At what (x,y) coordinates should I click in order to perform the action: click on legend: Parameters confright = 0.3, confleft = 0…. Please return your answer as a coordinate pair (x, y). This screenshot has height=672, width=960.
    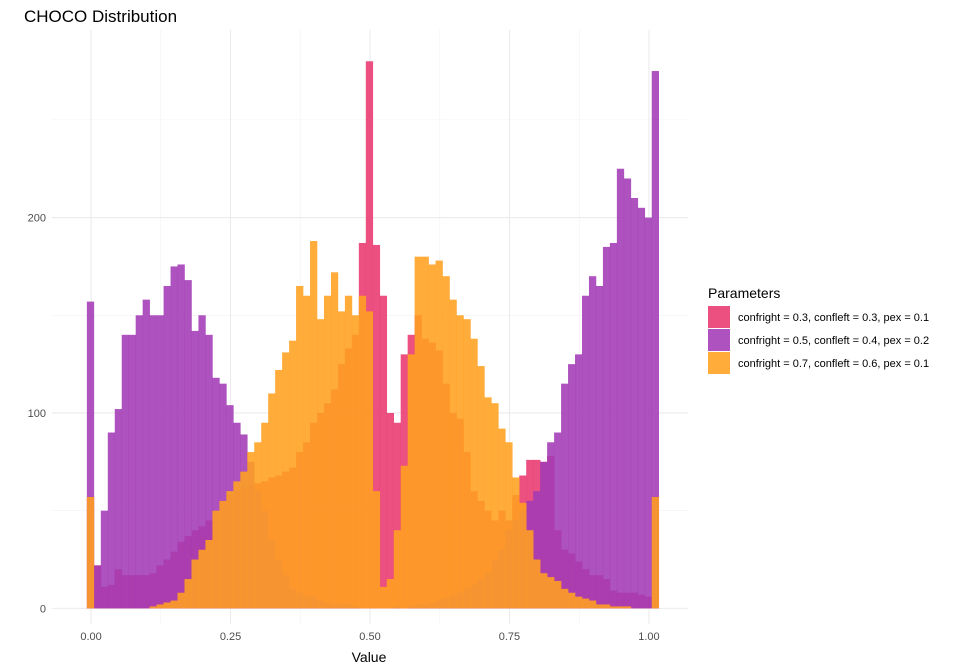
    Looking at the image, I should click on (818, 329).